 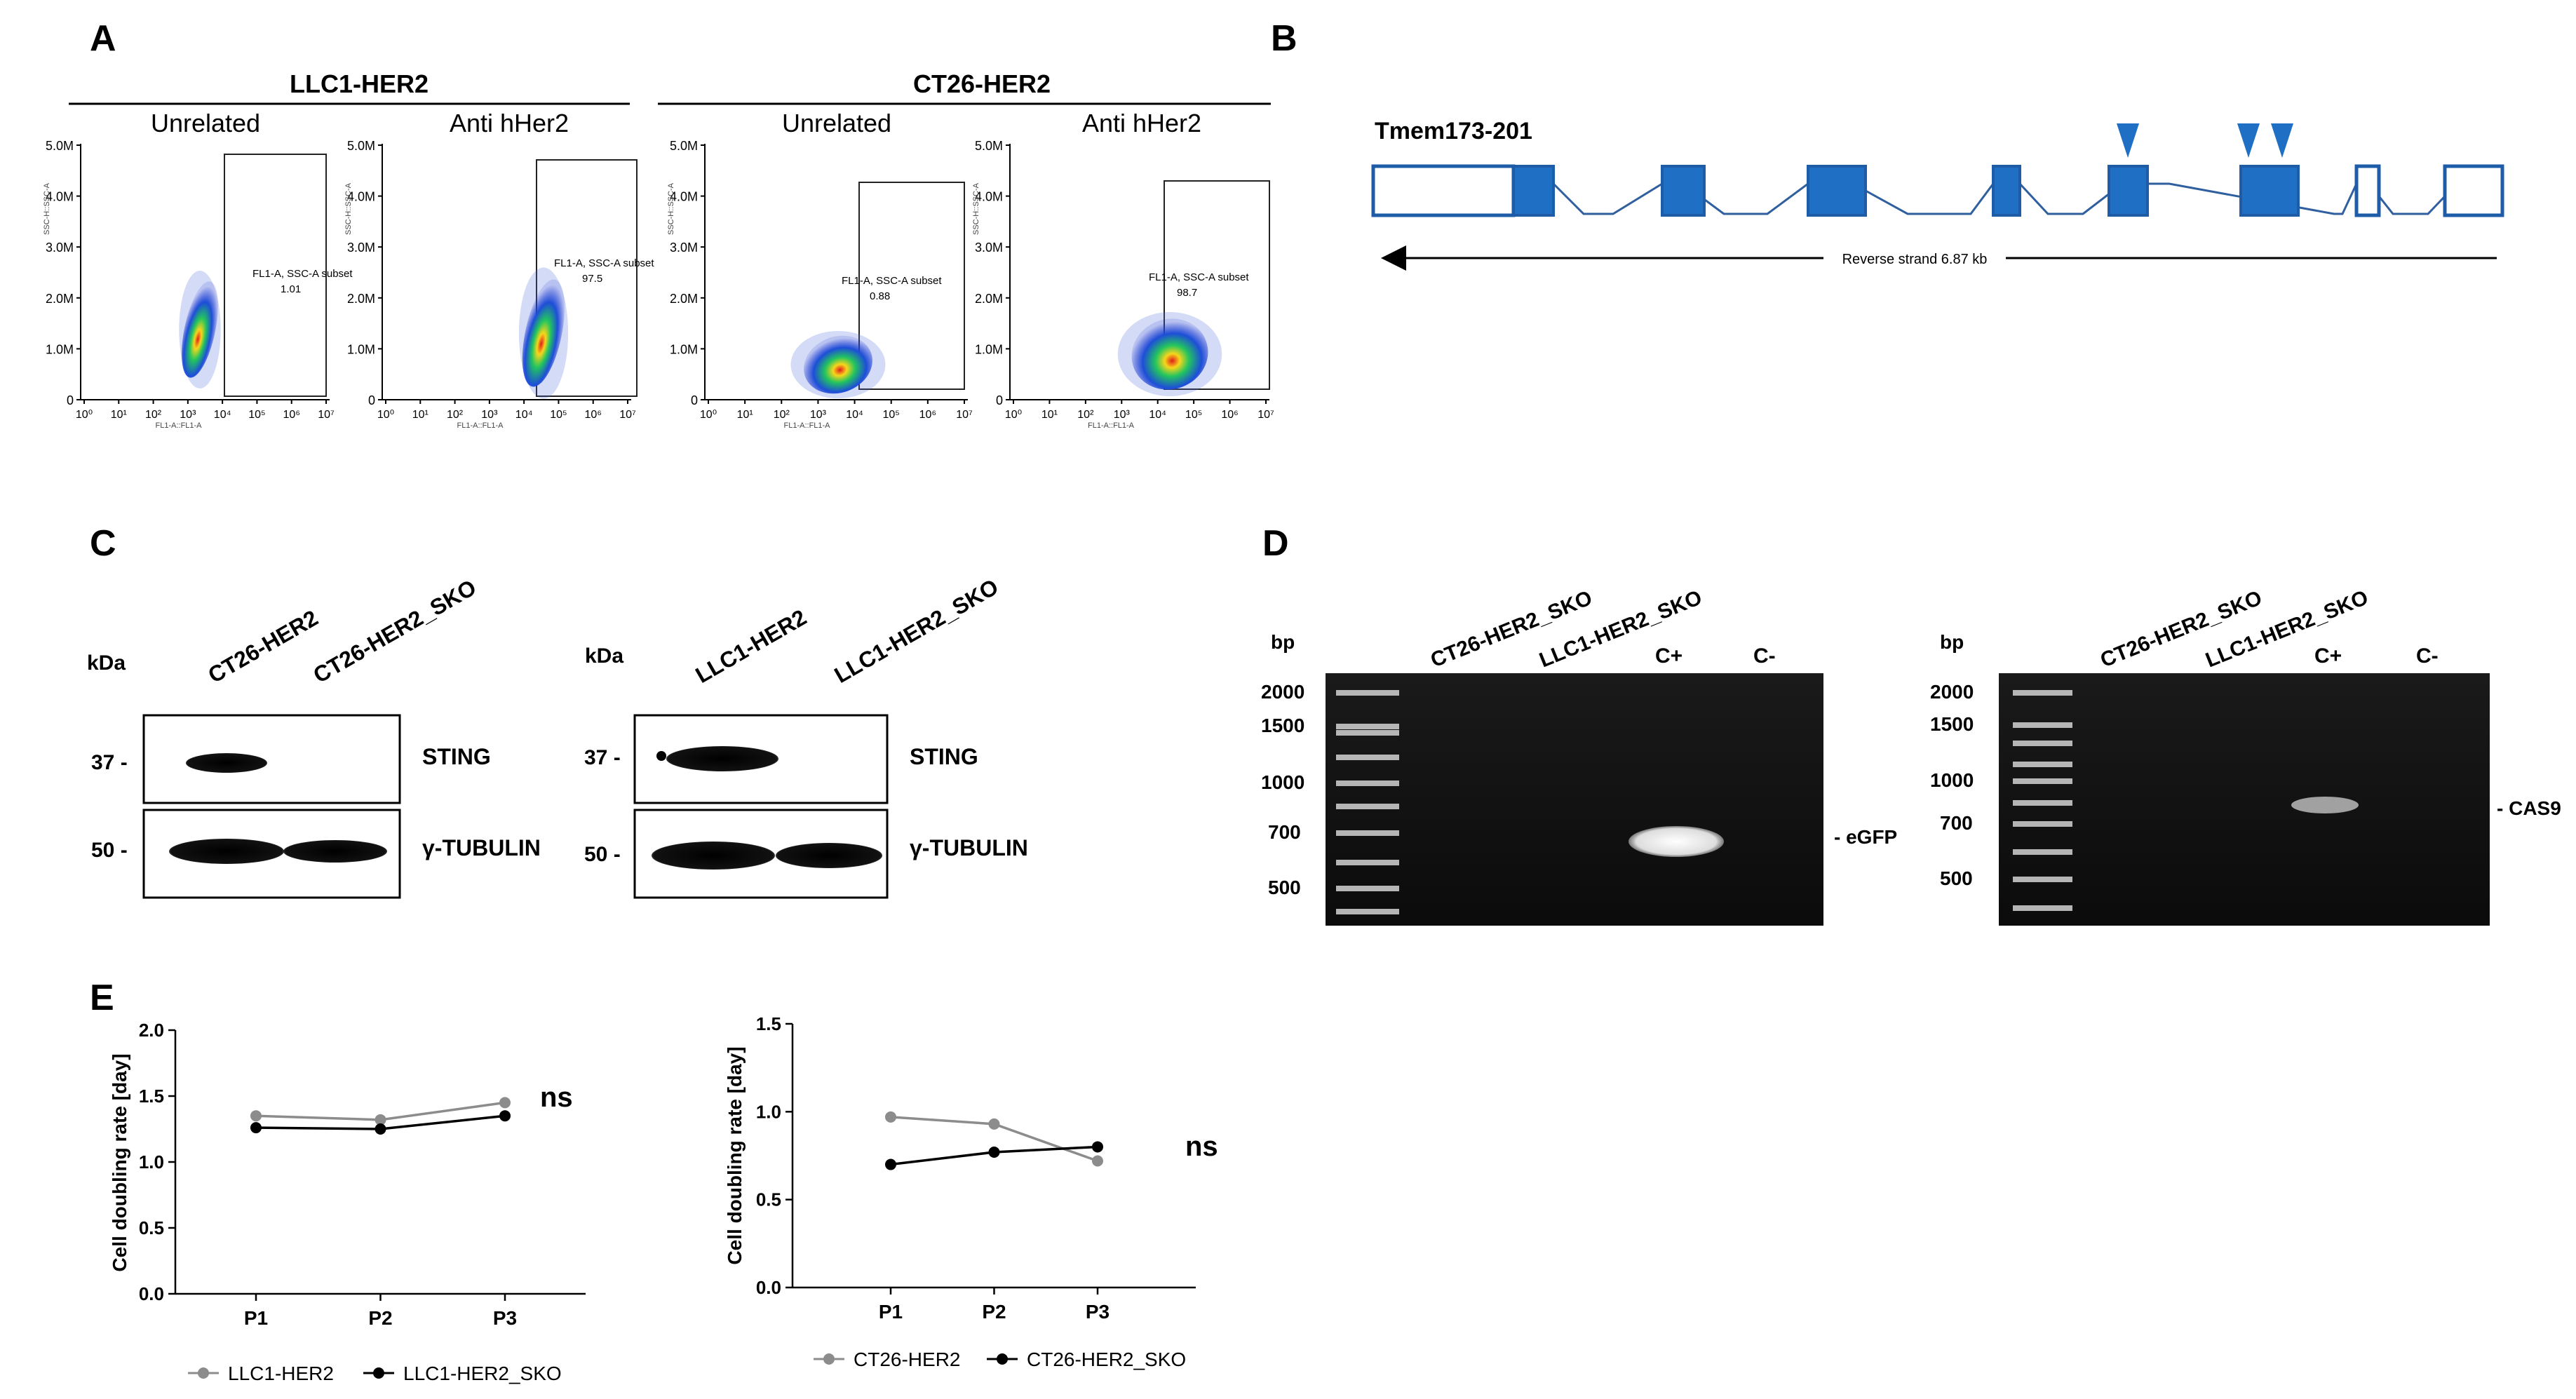 What do you see at coordinates (106, 663) in the screenshot?
I see `wb-kda-left: kDa` at bounding box center [106, 663].